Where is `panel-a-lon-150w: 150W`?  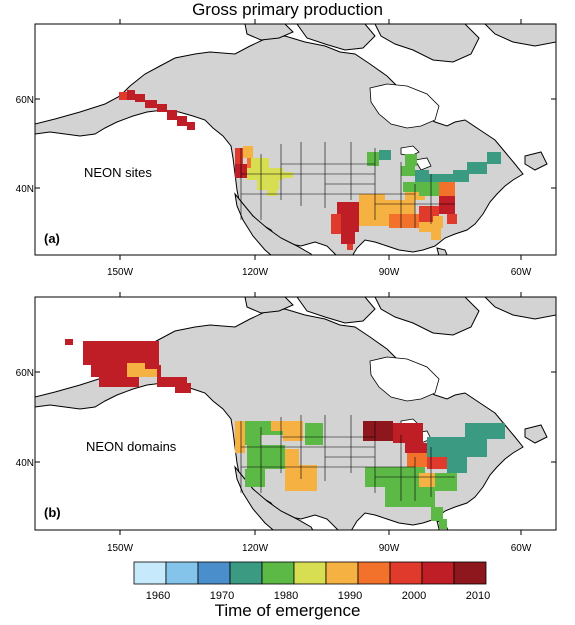 panel-a-lon-150w: 150W is located at coordinates (120, 272).